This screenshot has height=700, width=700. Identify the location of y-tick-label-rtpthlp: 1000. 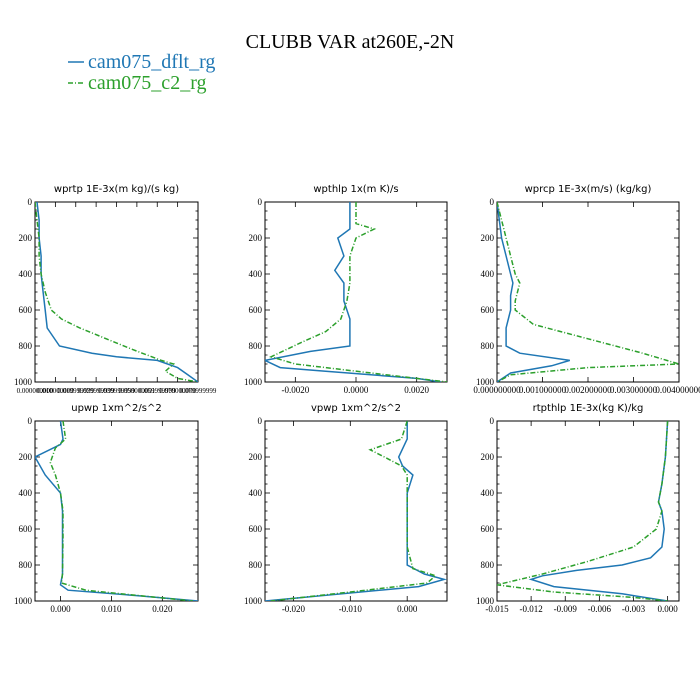
(485, 601).